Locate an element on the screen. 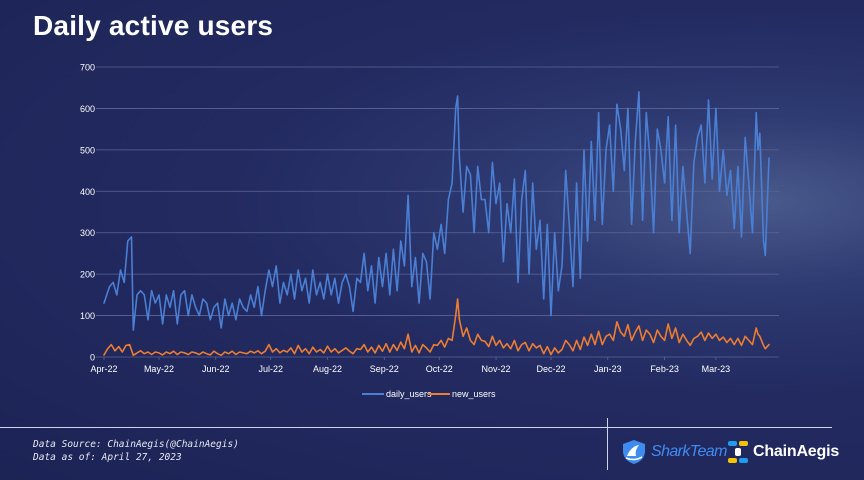 This screenshot has width=864, height=480. x-tick-label: Jan-23 is located at coordinates (608, 369).